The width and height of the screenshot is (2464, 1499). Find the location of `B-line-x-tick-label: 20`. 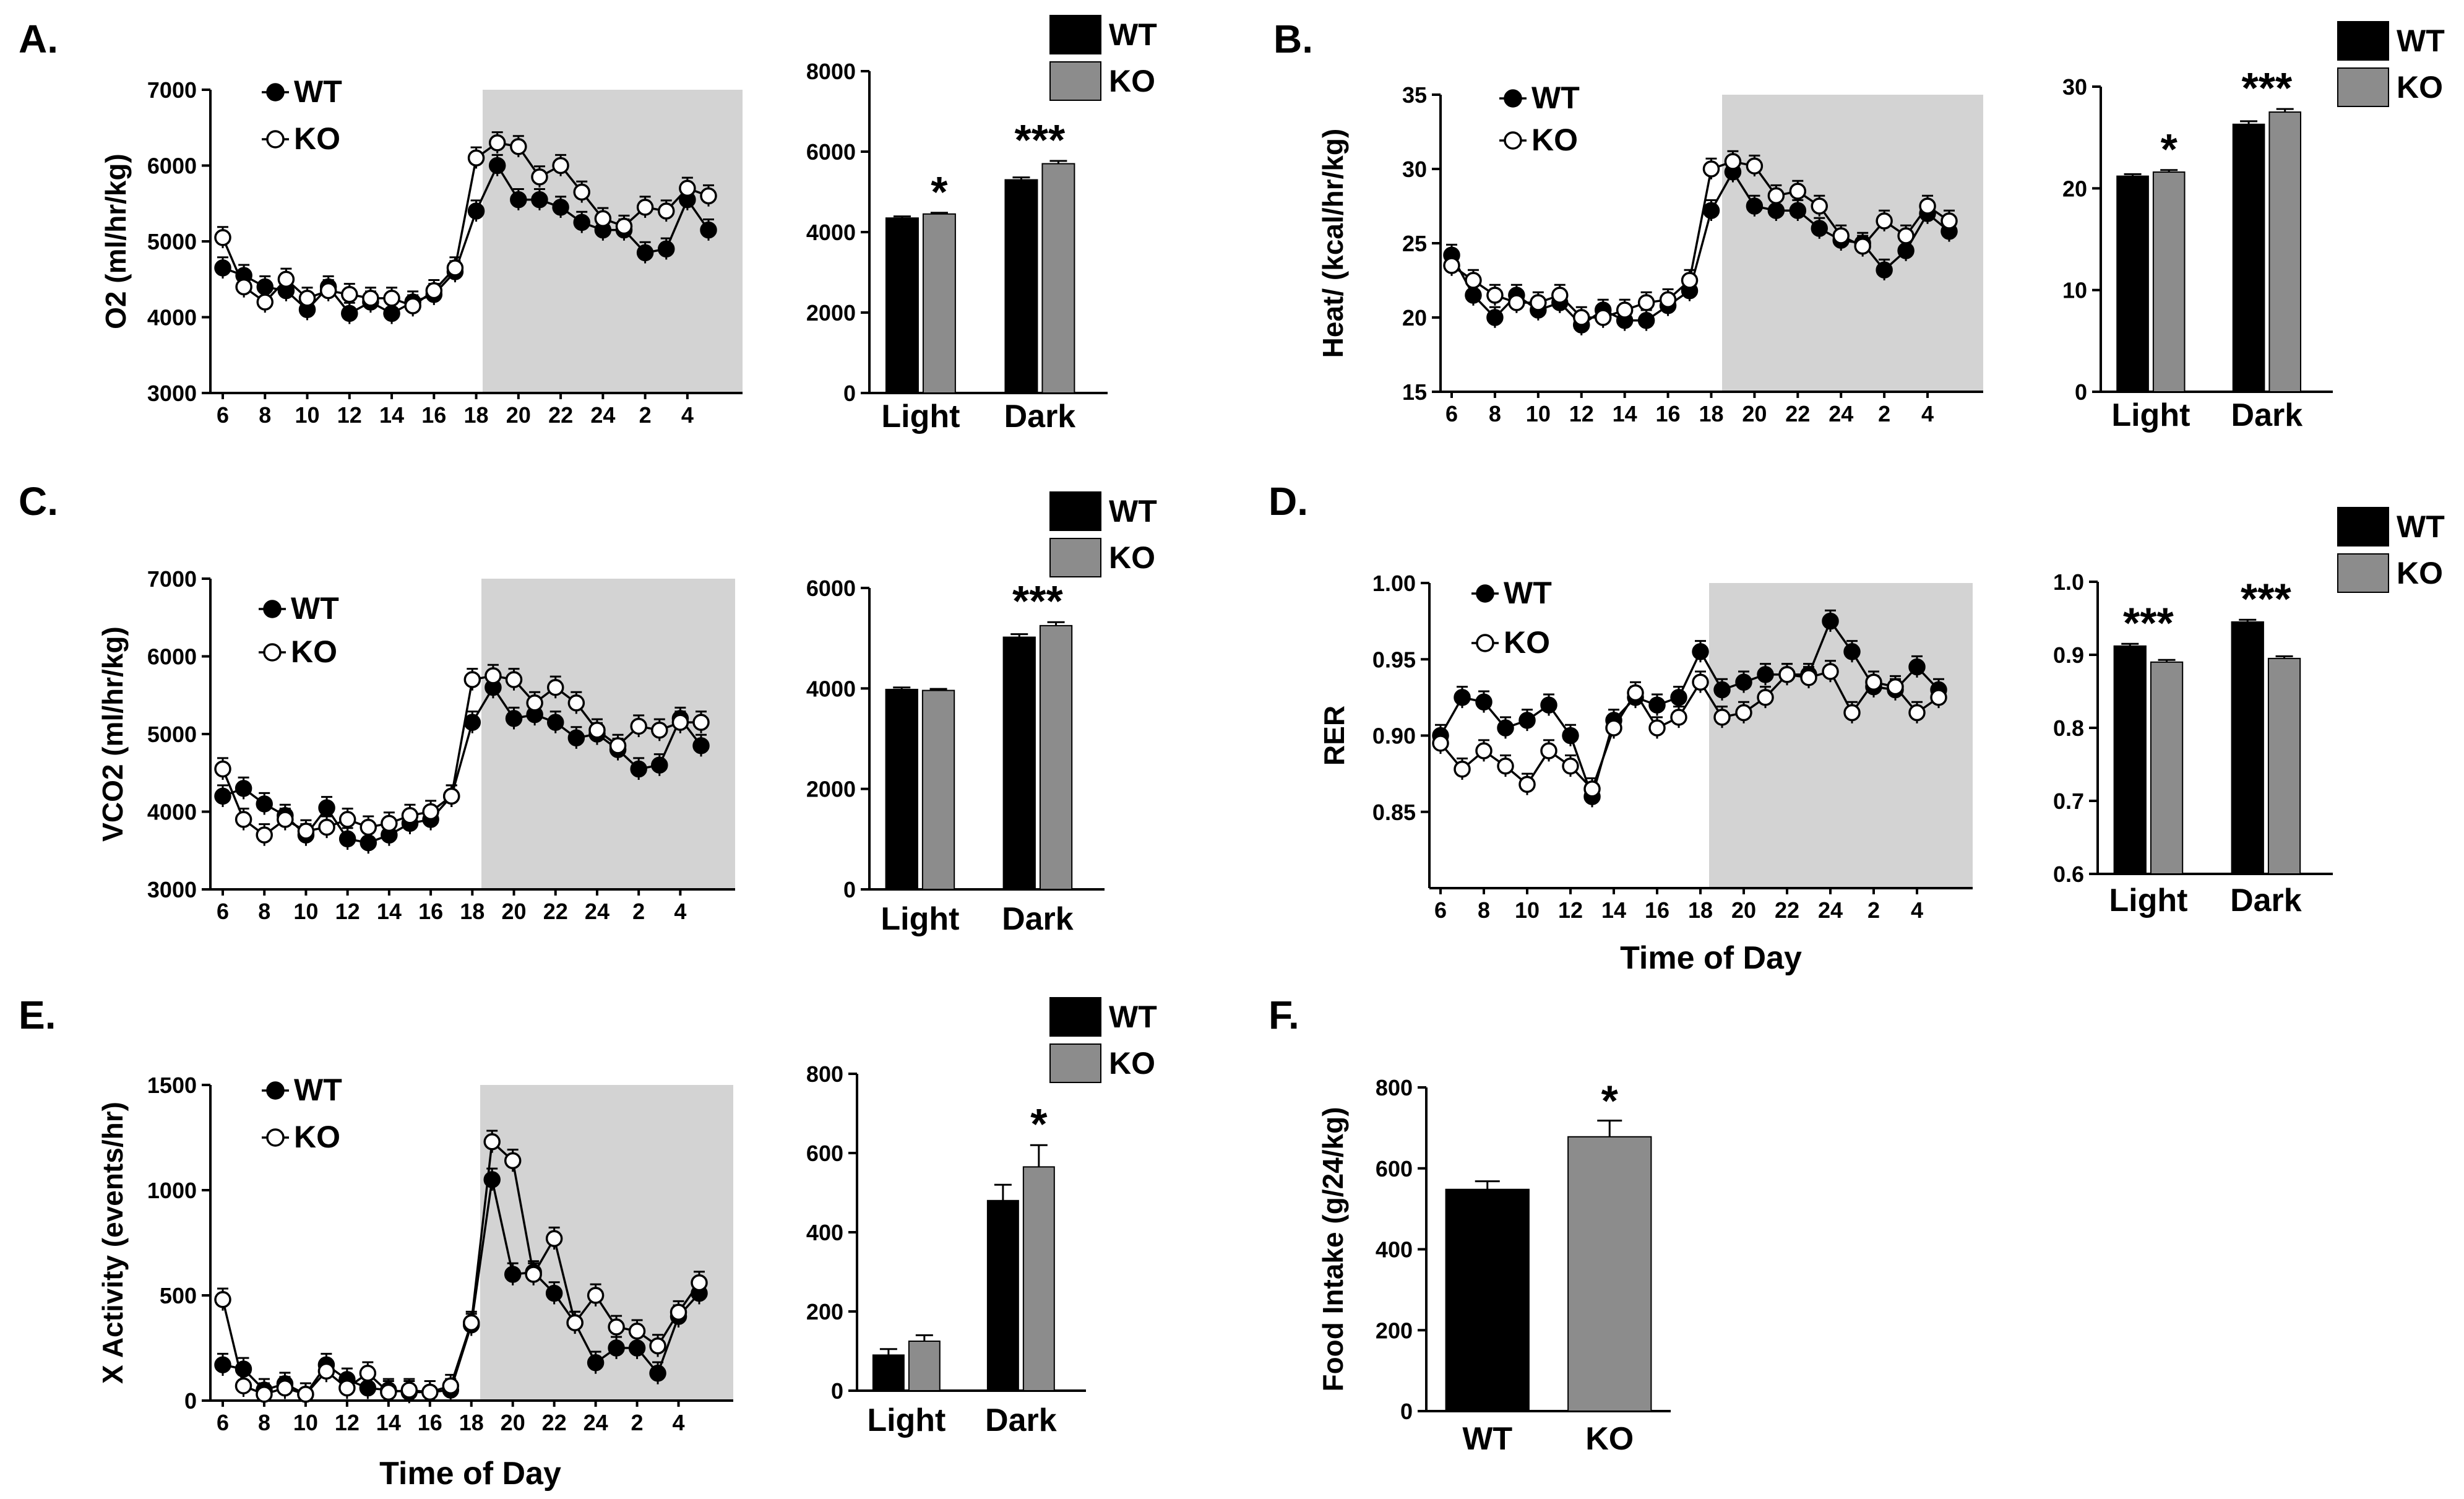

B-line-x-tick-label: 20 is located at coordinates (1754, 414).